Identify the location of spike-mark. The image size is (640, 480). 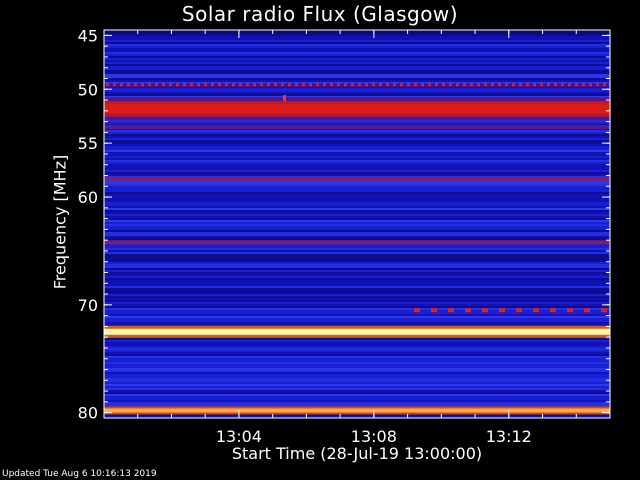
(284, 98).